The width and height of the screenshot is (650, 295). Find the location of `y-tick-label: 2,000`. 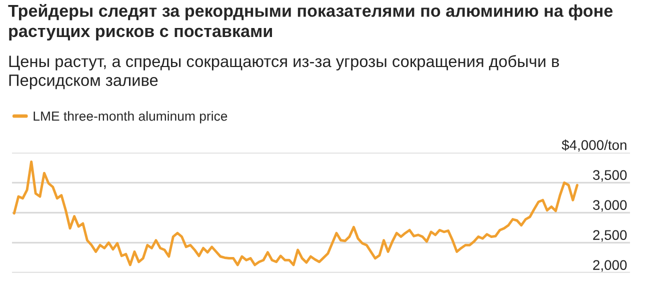

y-tick-label: 2,000 is located at coordinates (610, 266).